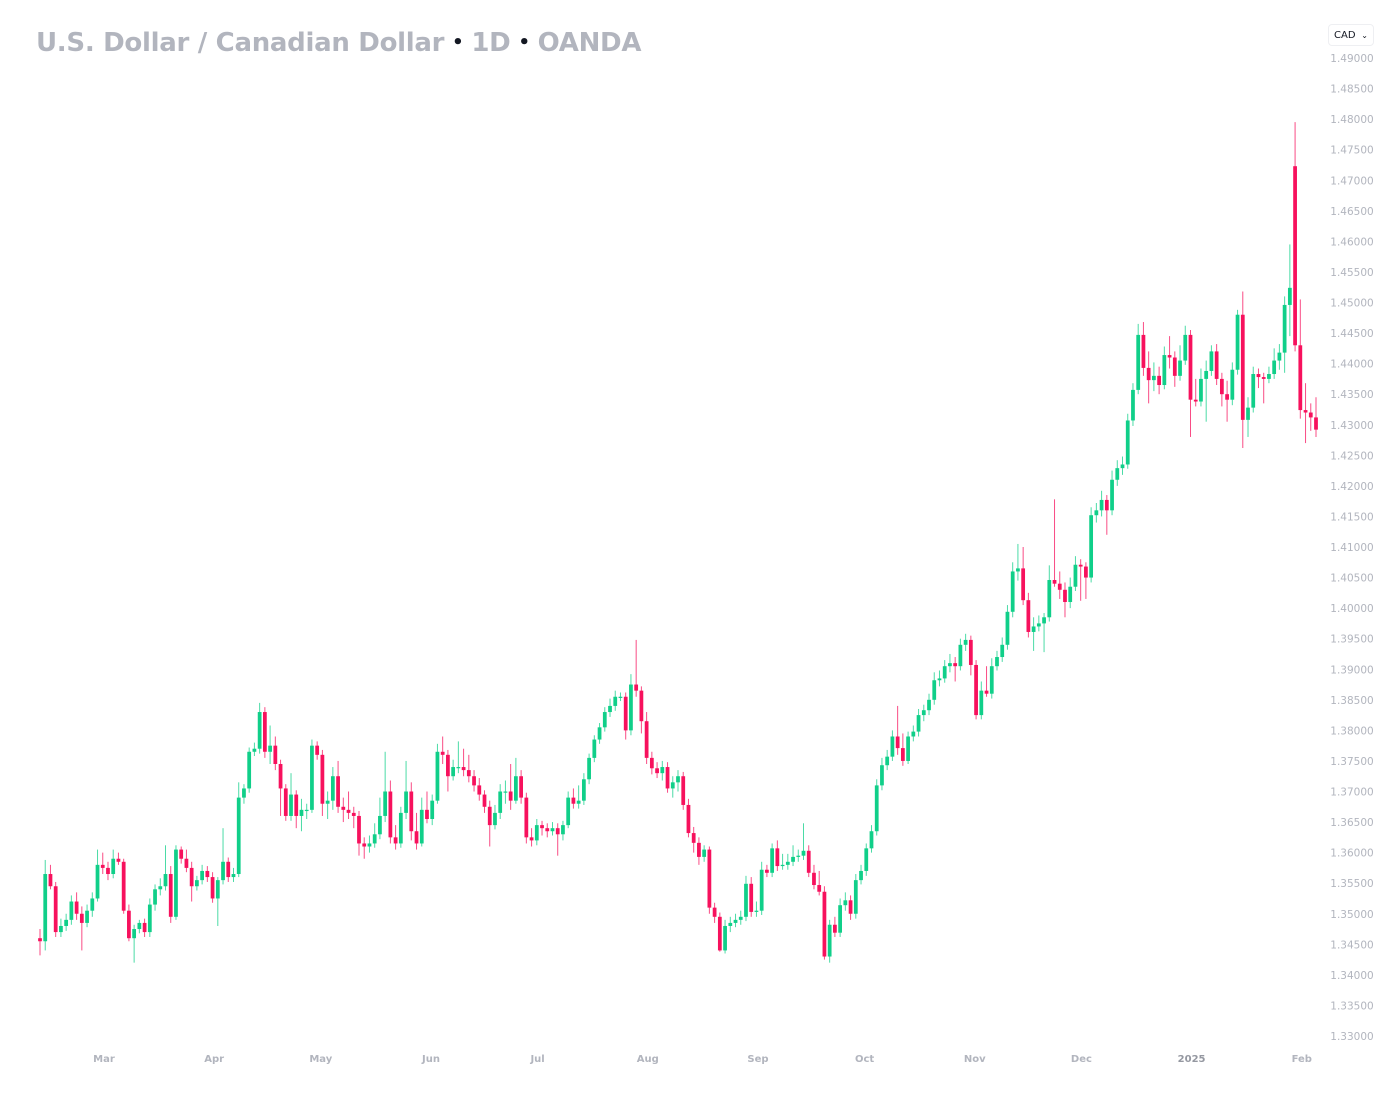  I want to click on price-tick-label: 1.42500, so click(1351, 456).